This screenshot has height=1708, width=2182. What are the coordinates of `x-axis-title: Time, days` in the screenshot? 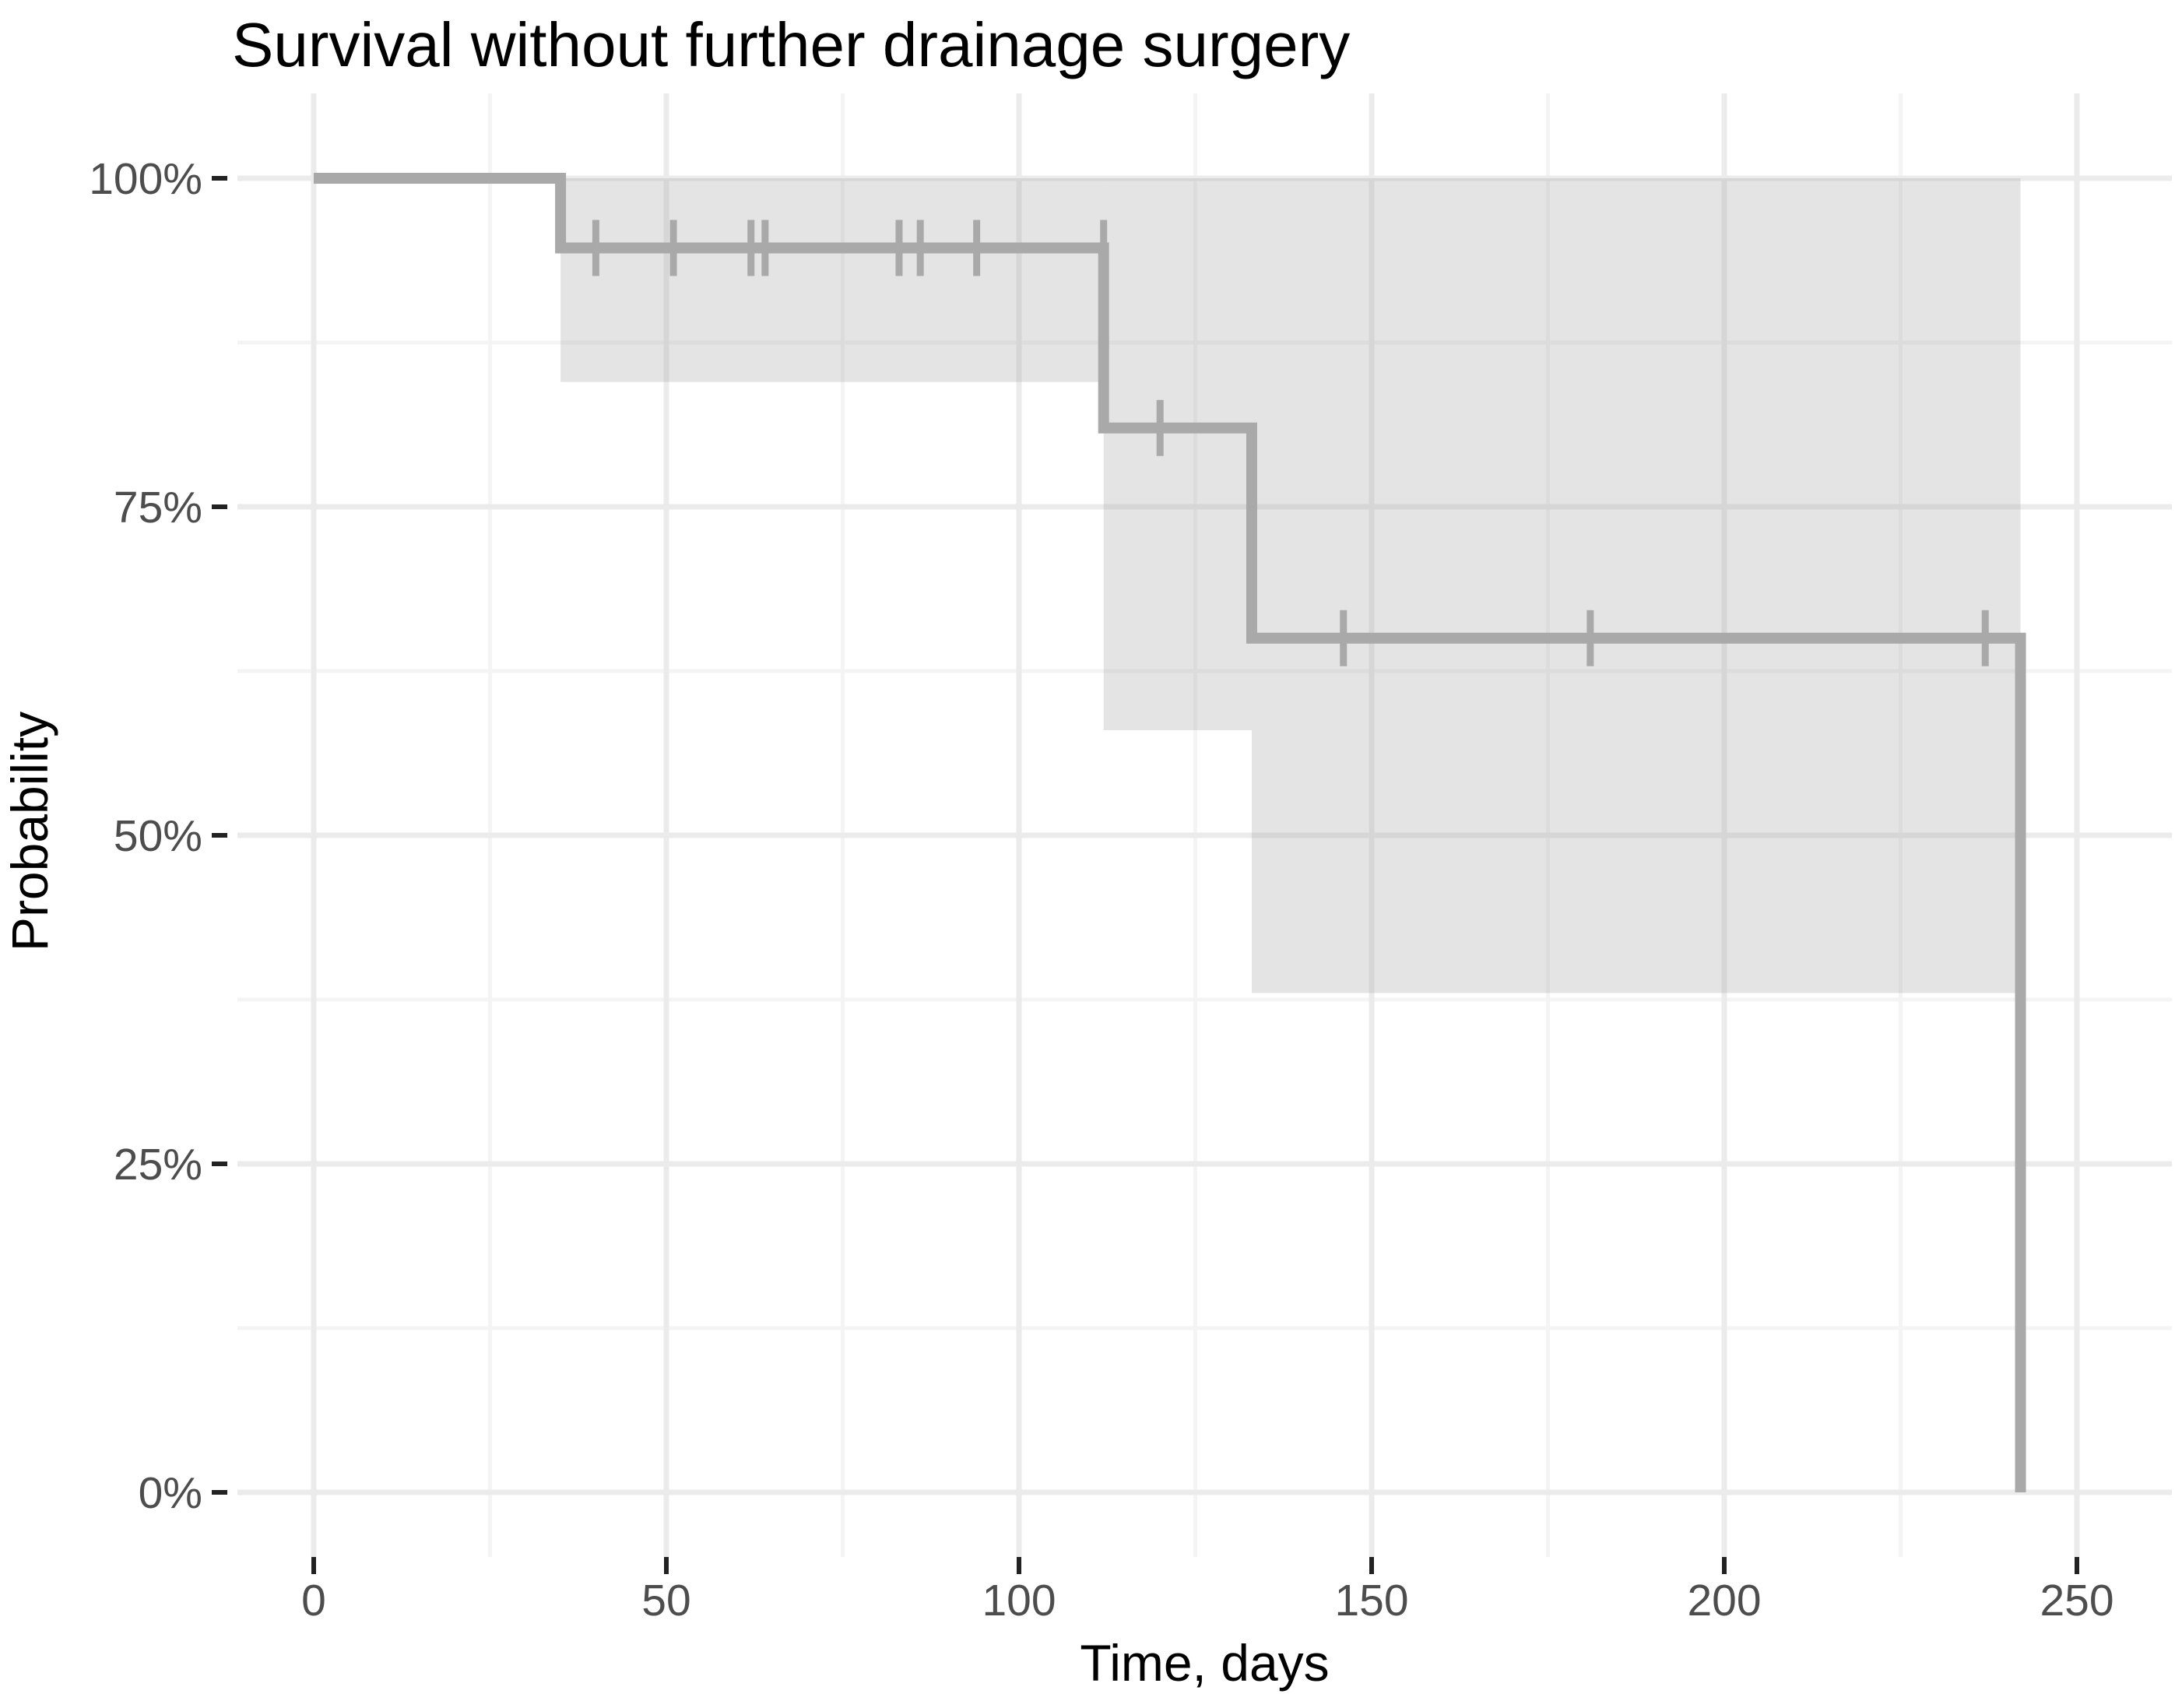 It's located at (1205, 1663).